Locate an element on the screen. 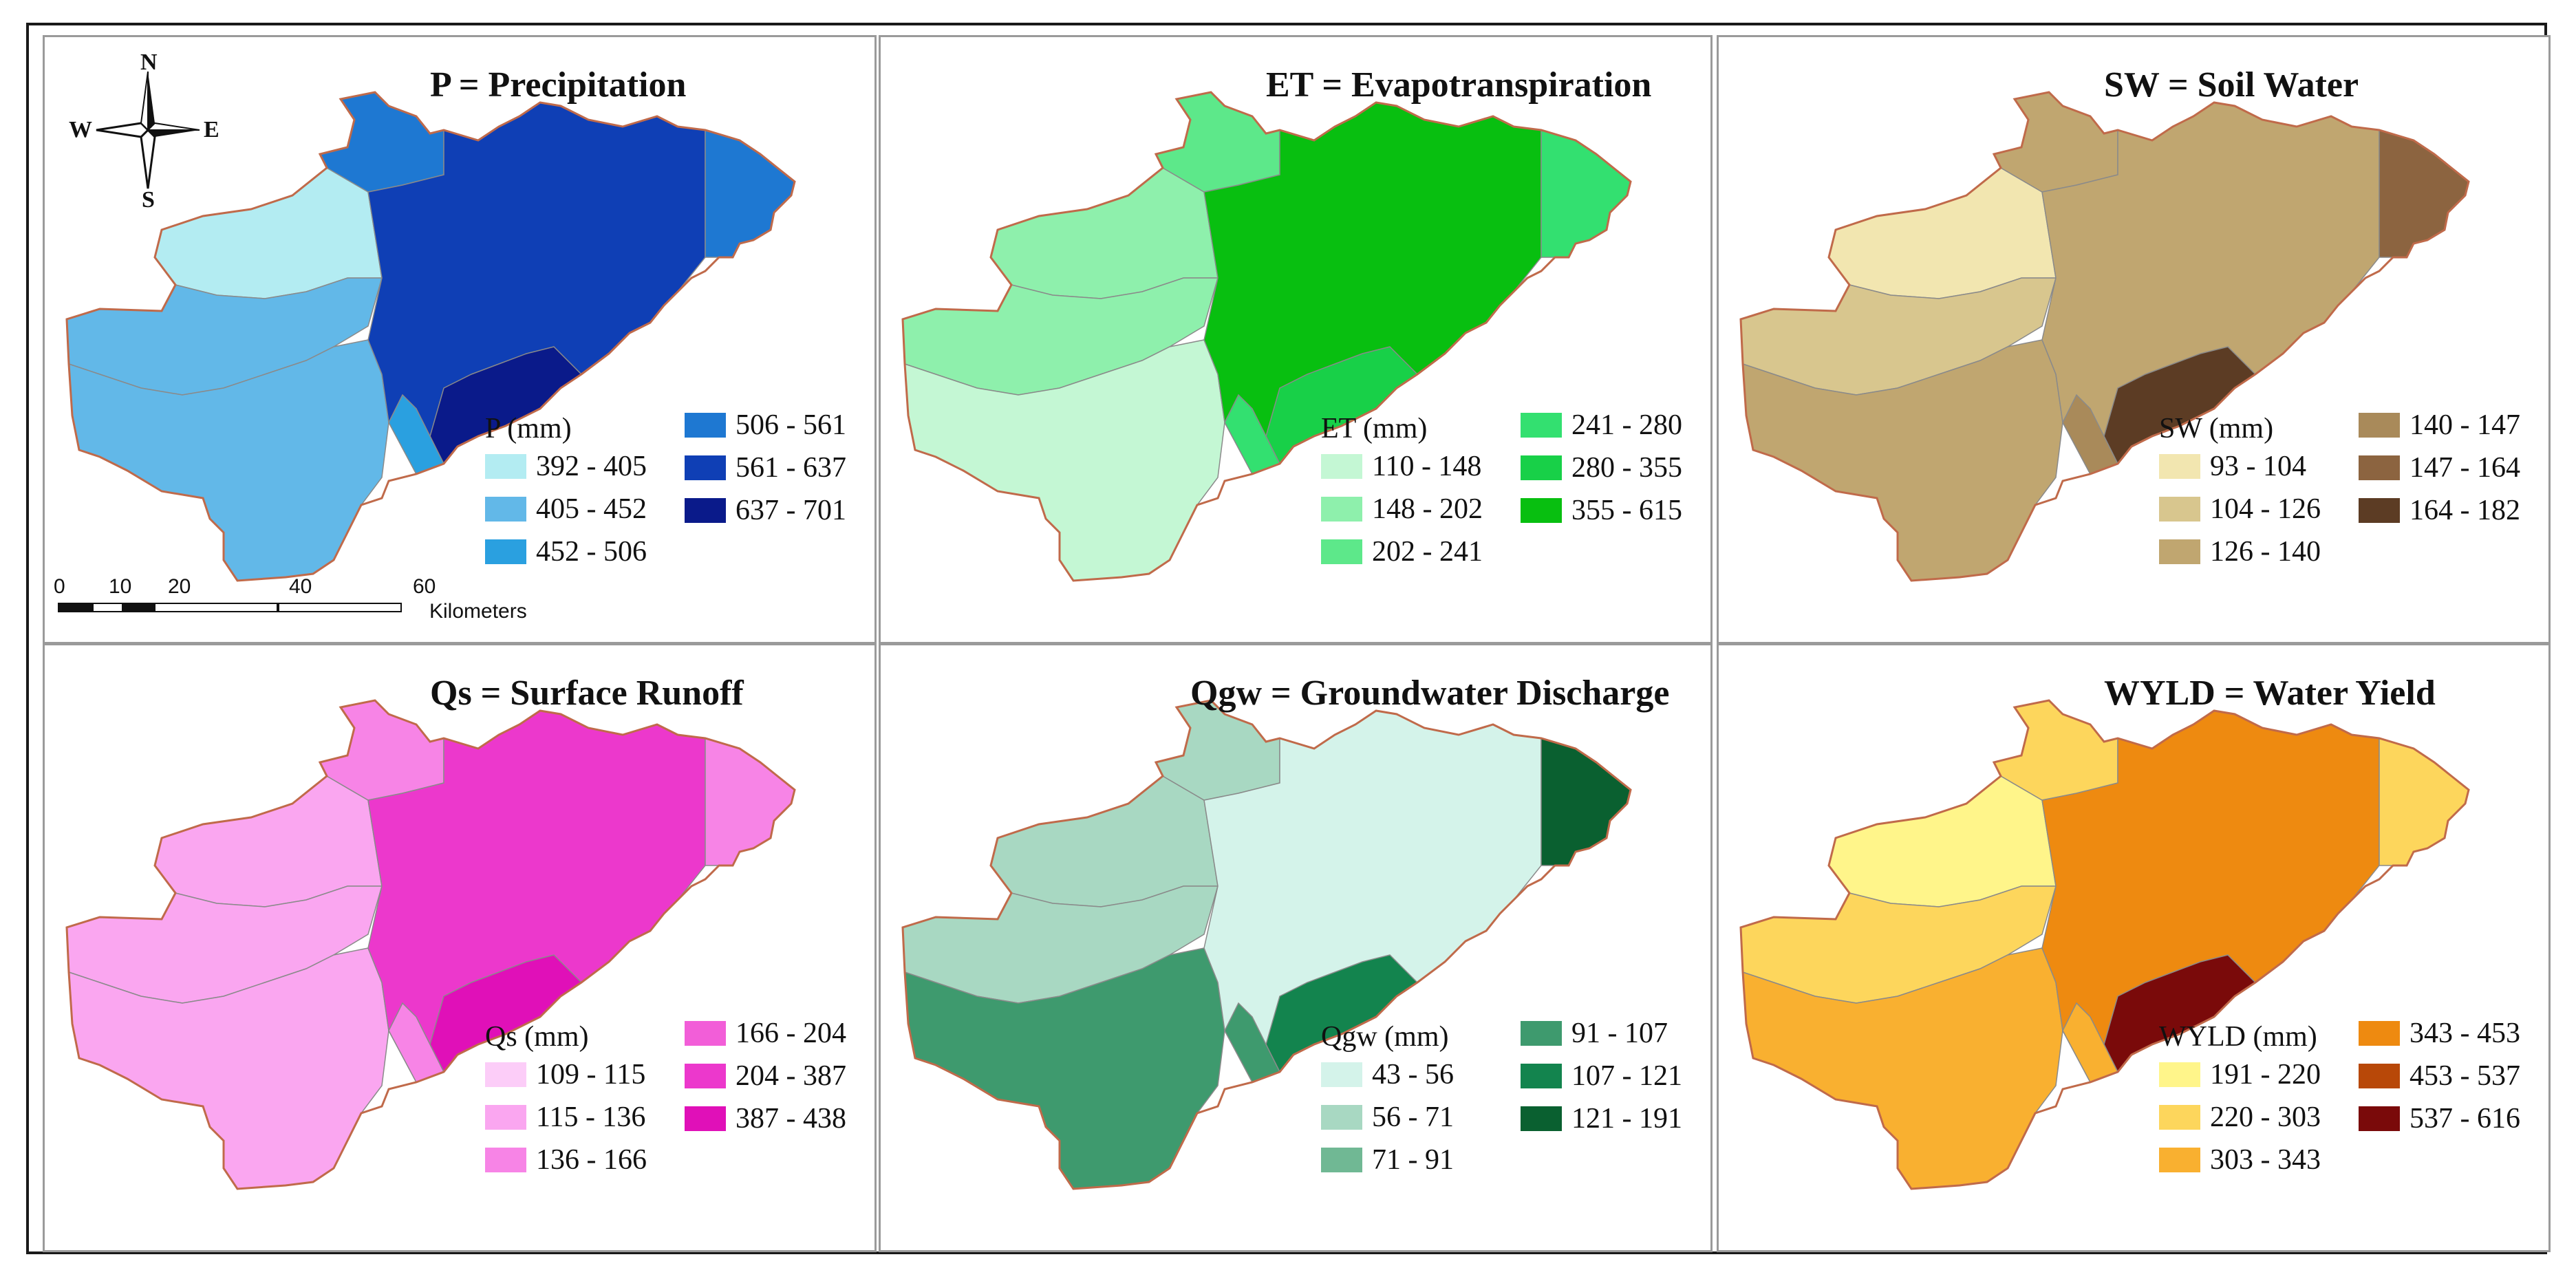 Image resolution: width=2576 pixels, height=1279 pixels. scale-tick: 0 is located at coordinates (59, 586).